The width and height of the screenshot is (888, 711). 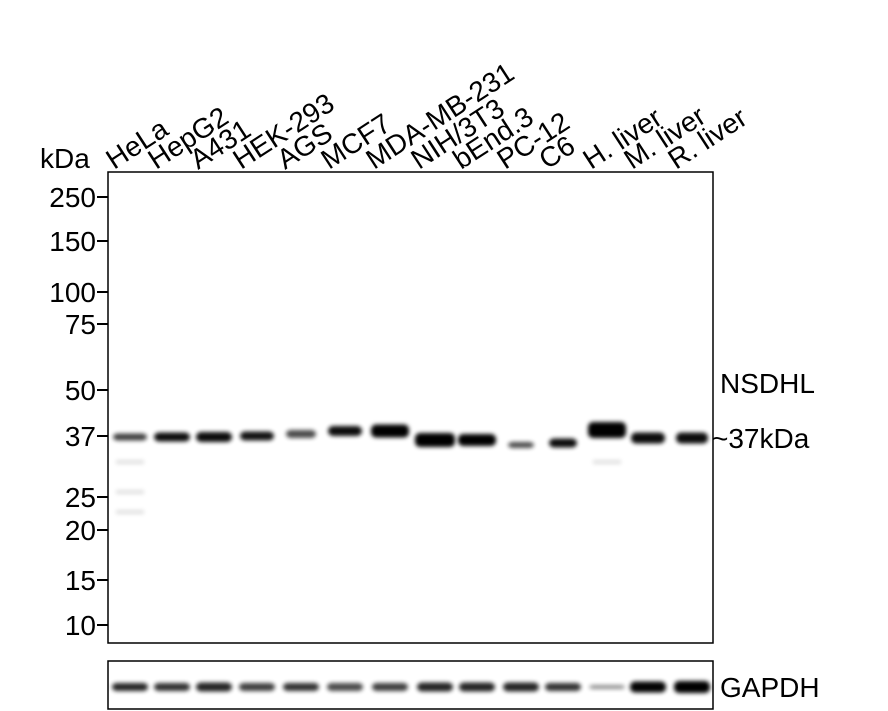 What do you see at coordinates (72, 197) in the screenshot?
I see `marker-label: 250` at bounding box center [72, 197].